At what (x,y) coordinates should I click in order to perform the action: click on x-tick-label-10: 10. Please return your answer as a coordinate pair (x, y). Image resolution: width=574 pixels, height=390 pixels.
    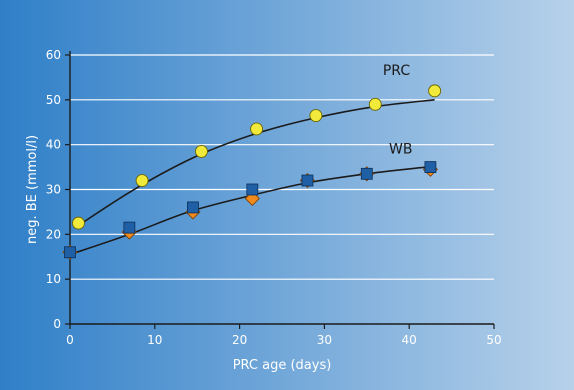
    Looking at the image, I should click on (154, 340).